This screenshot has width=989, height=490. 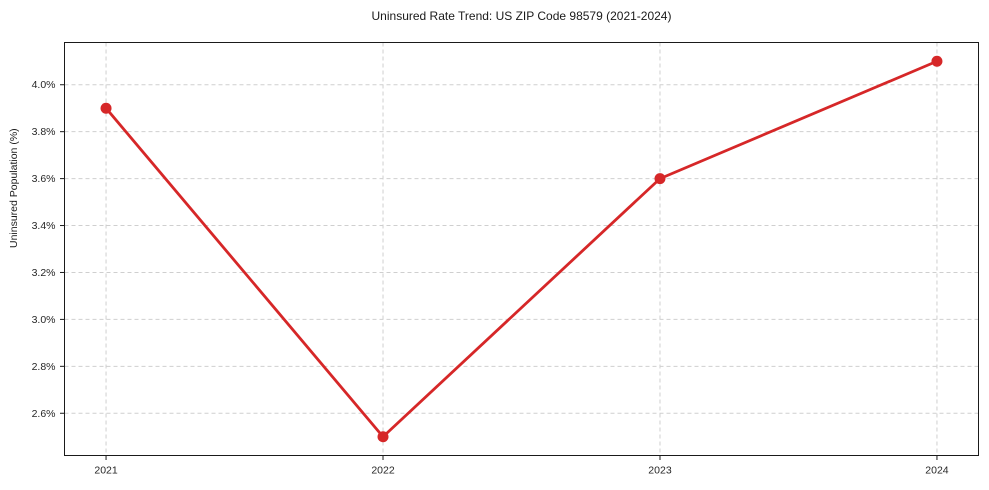 What do you see at coordinates (937, 471) in the screenshot?
I see `x-tick-label: 2024` at bounding box center [937, 471].